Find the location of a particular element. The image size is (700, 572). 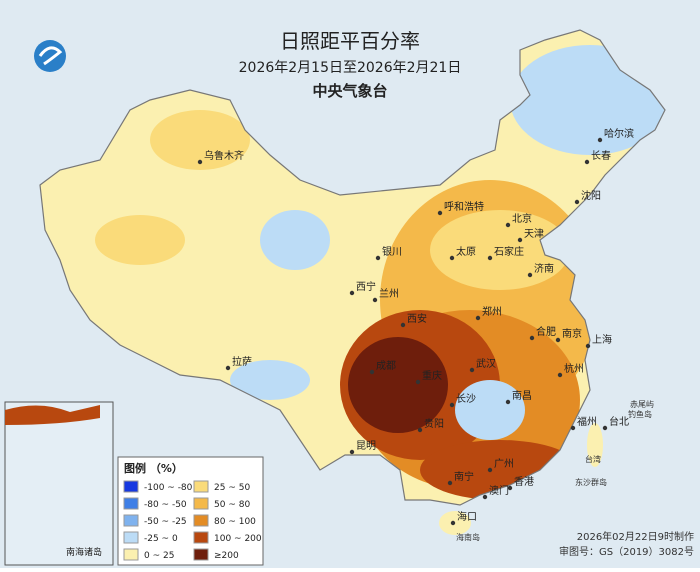

city-label: 济南 is located at coordinates (544, 268).